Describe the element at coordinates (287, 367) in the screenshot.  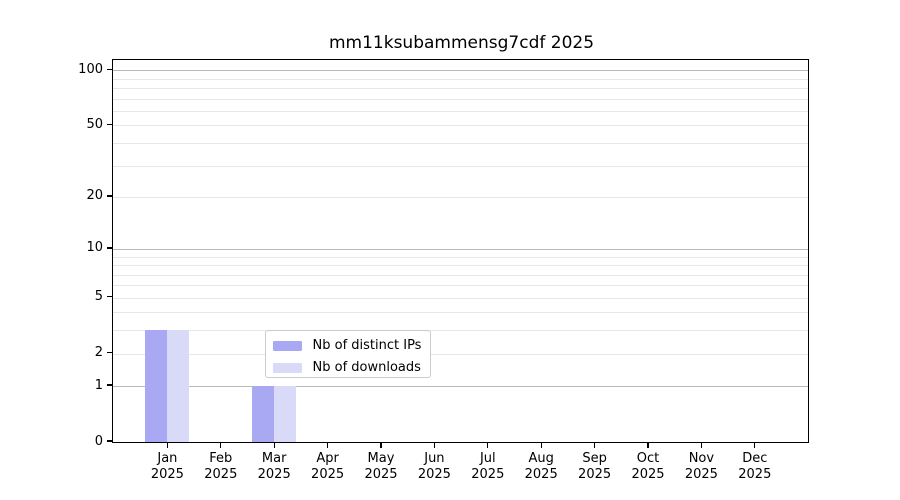
I see `legend-swatch-downloads` at that location.